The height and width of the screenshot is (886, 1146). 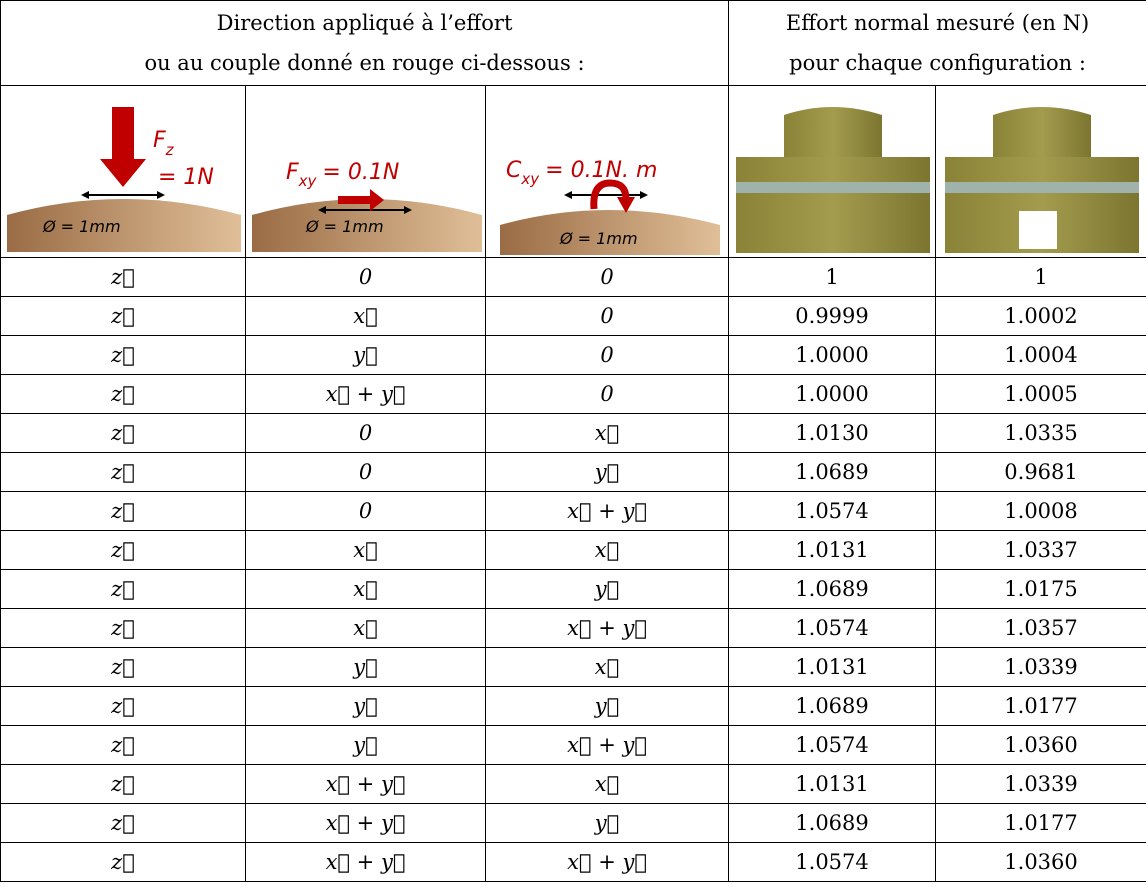 I want to click on sensor-layer, so click(x=1042, y=187).